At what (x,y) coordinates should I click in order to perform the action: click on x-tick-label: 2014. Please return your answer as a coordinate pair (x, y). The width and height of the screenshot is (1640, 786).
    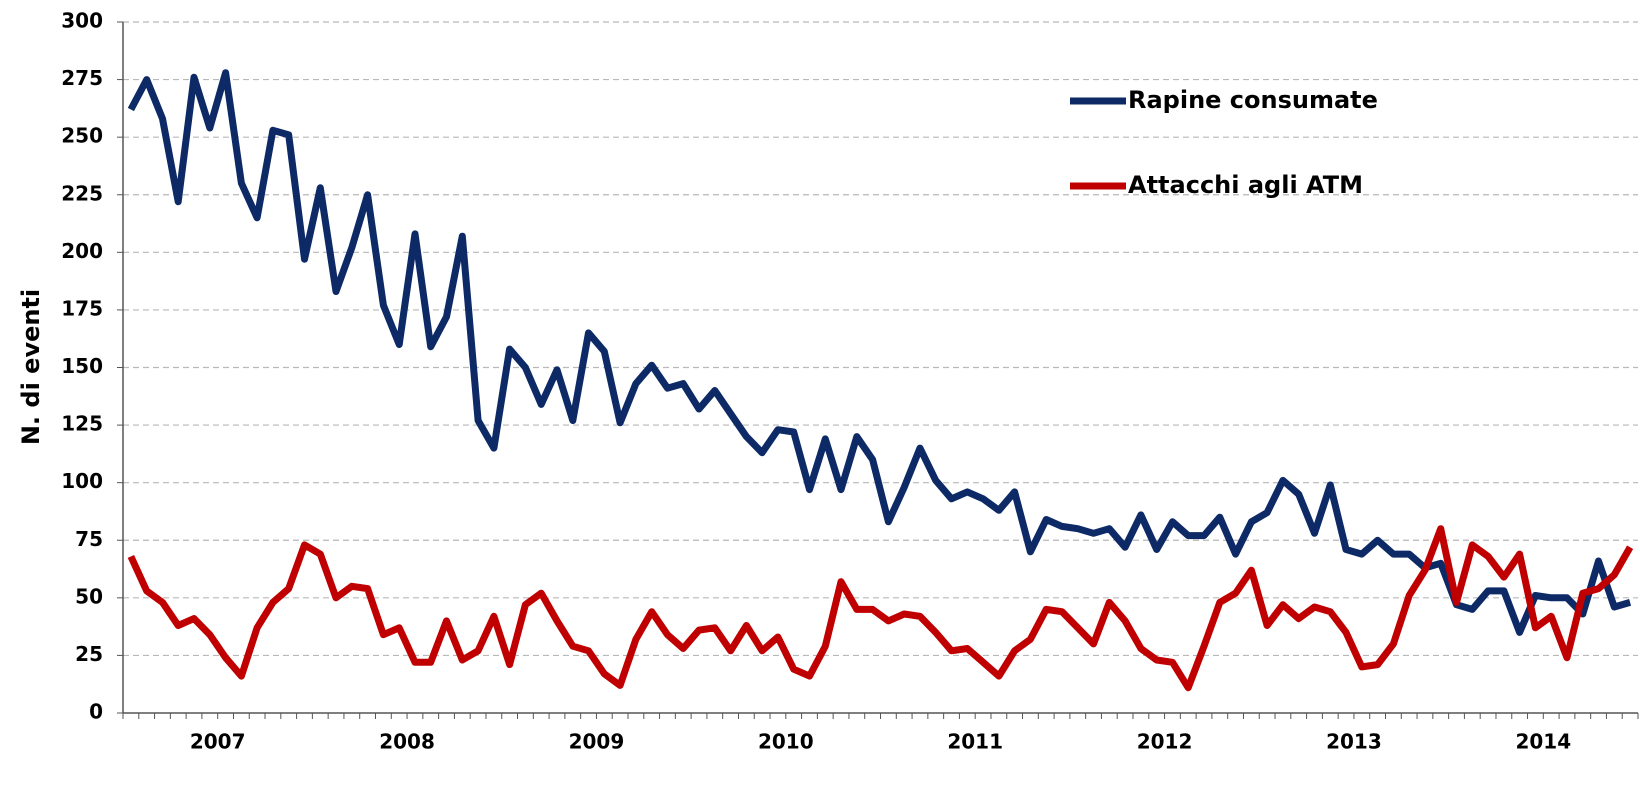
    Looking at the image, I should click on (1543, 742).